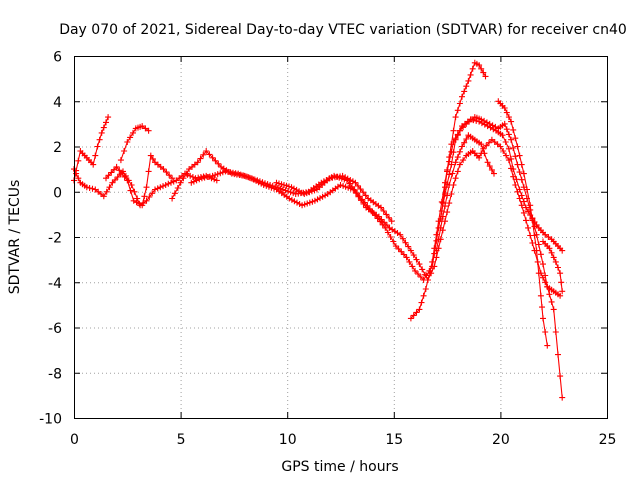  Describe the element at coordinates (55, 329) in the screenshot. I see `y-tick-label: -6` at that location.